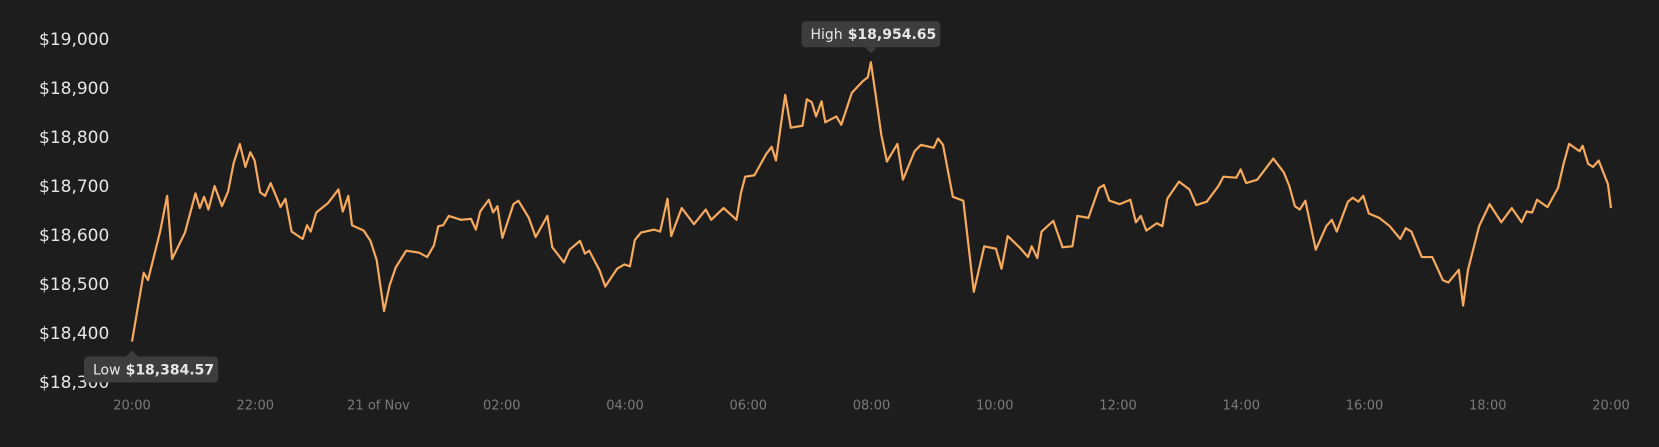 This screenshot has height=447, width=1659. What do you see at coordinates (74, 138) in the screenshot?
I see `y-tick-label: $18,800` at bounding box center [74, 138].